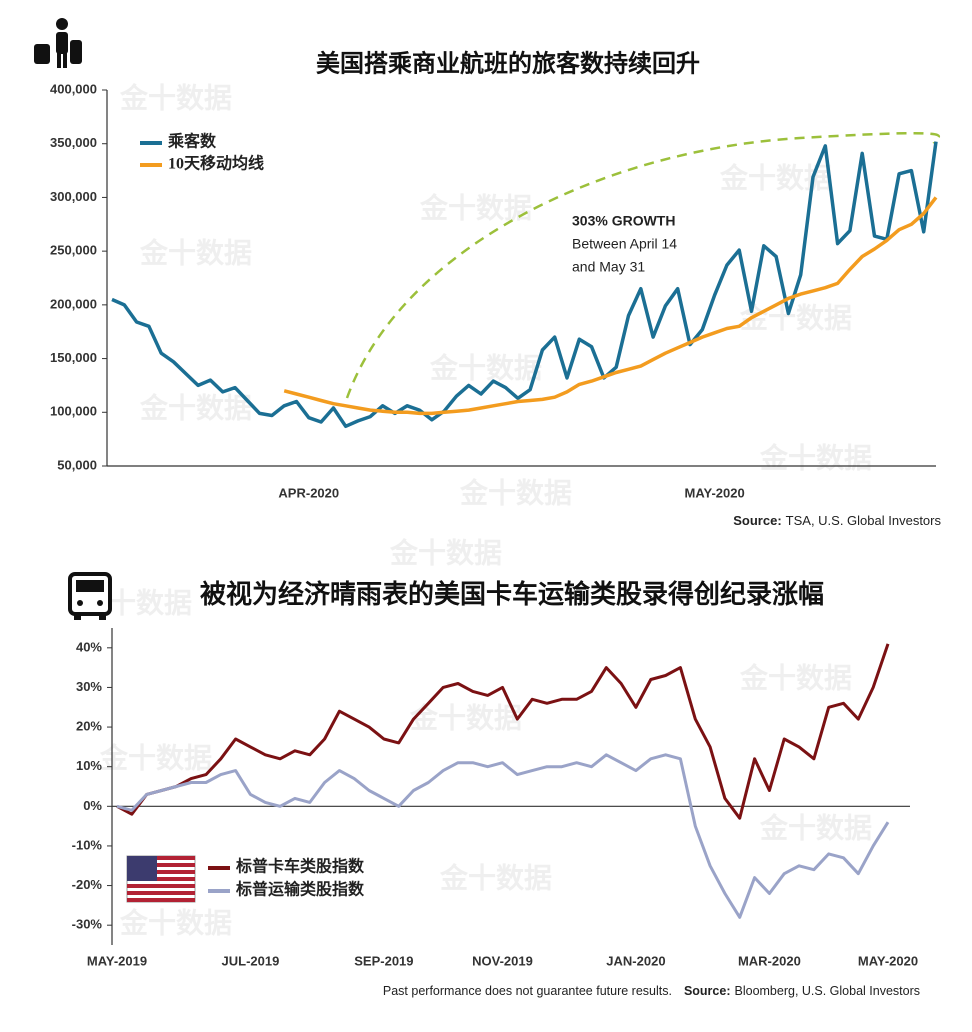 This screenshot has width=972, height=1032. I want to click on legend-label: 标普卡车类股指数, so click(300, 866).